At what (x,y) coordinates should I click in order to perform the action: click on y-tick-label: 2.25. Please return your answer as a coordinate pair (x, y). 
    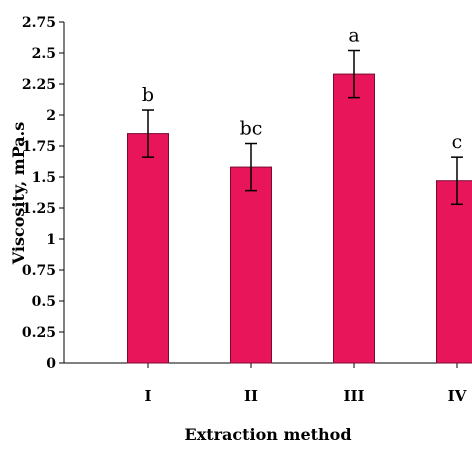
    Looking at the image, I should click on (39, 85).